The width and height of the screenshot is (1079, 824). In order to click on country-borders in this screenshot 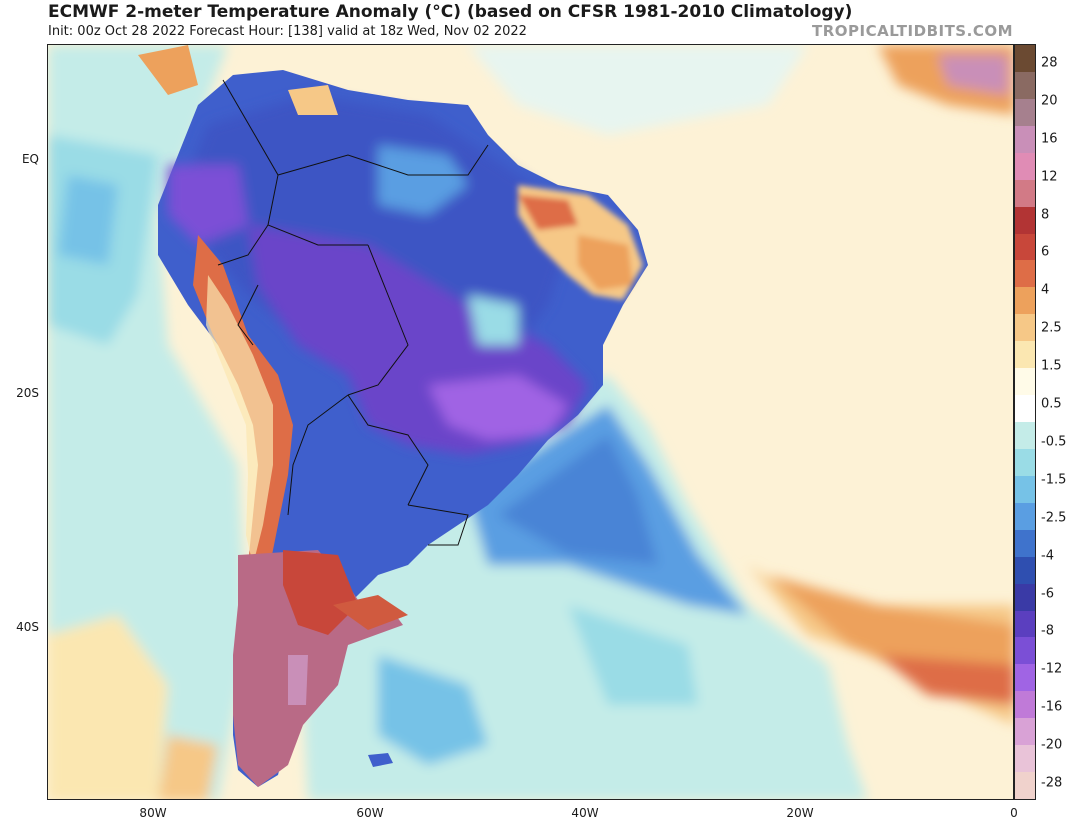, I will do `click(353, 312)`.